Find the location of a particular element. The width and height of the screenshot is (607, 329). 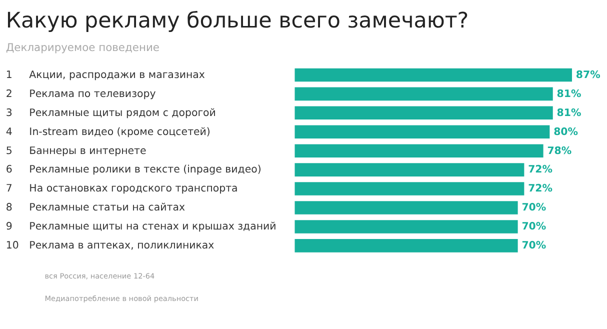

category-label: 6 Рекламные ролики в тексте (inpage видео) is located at coordinates (134, 170).